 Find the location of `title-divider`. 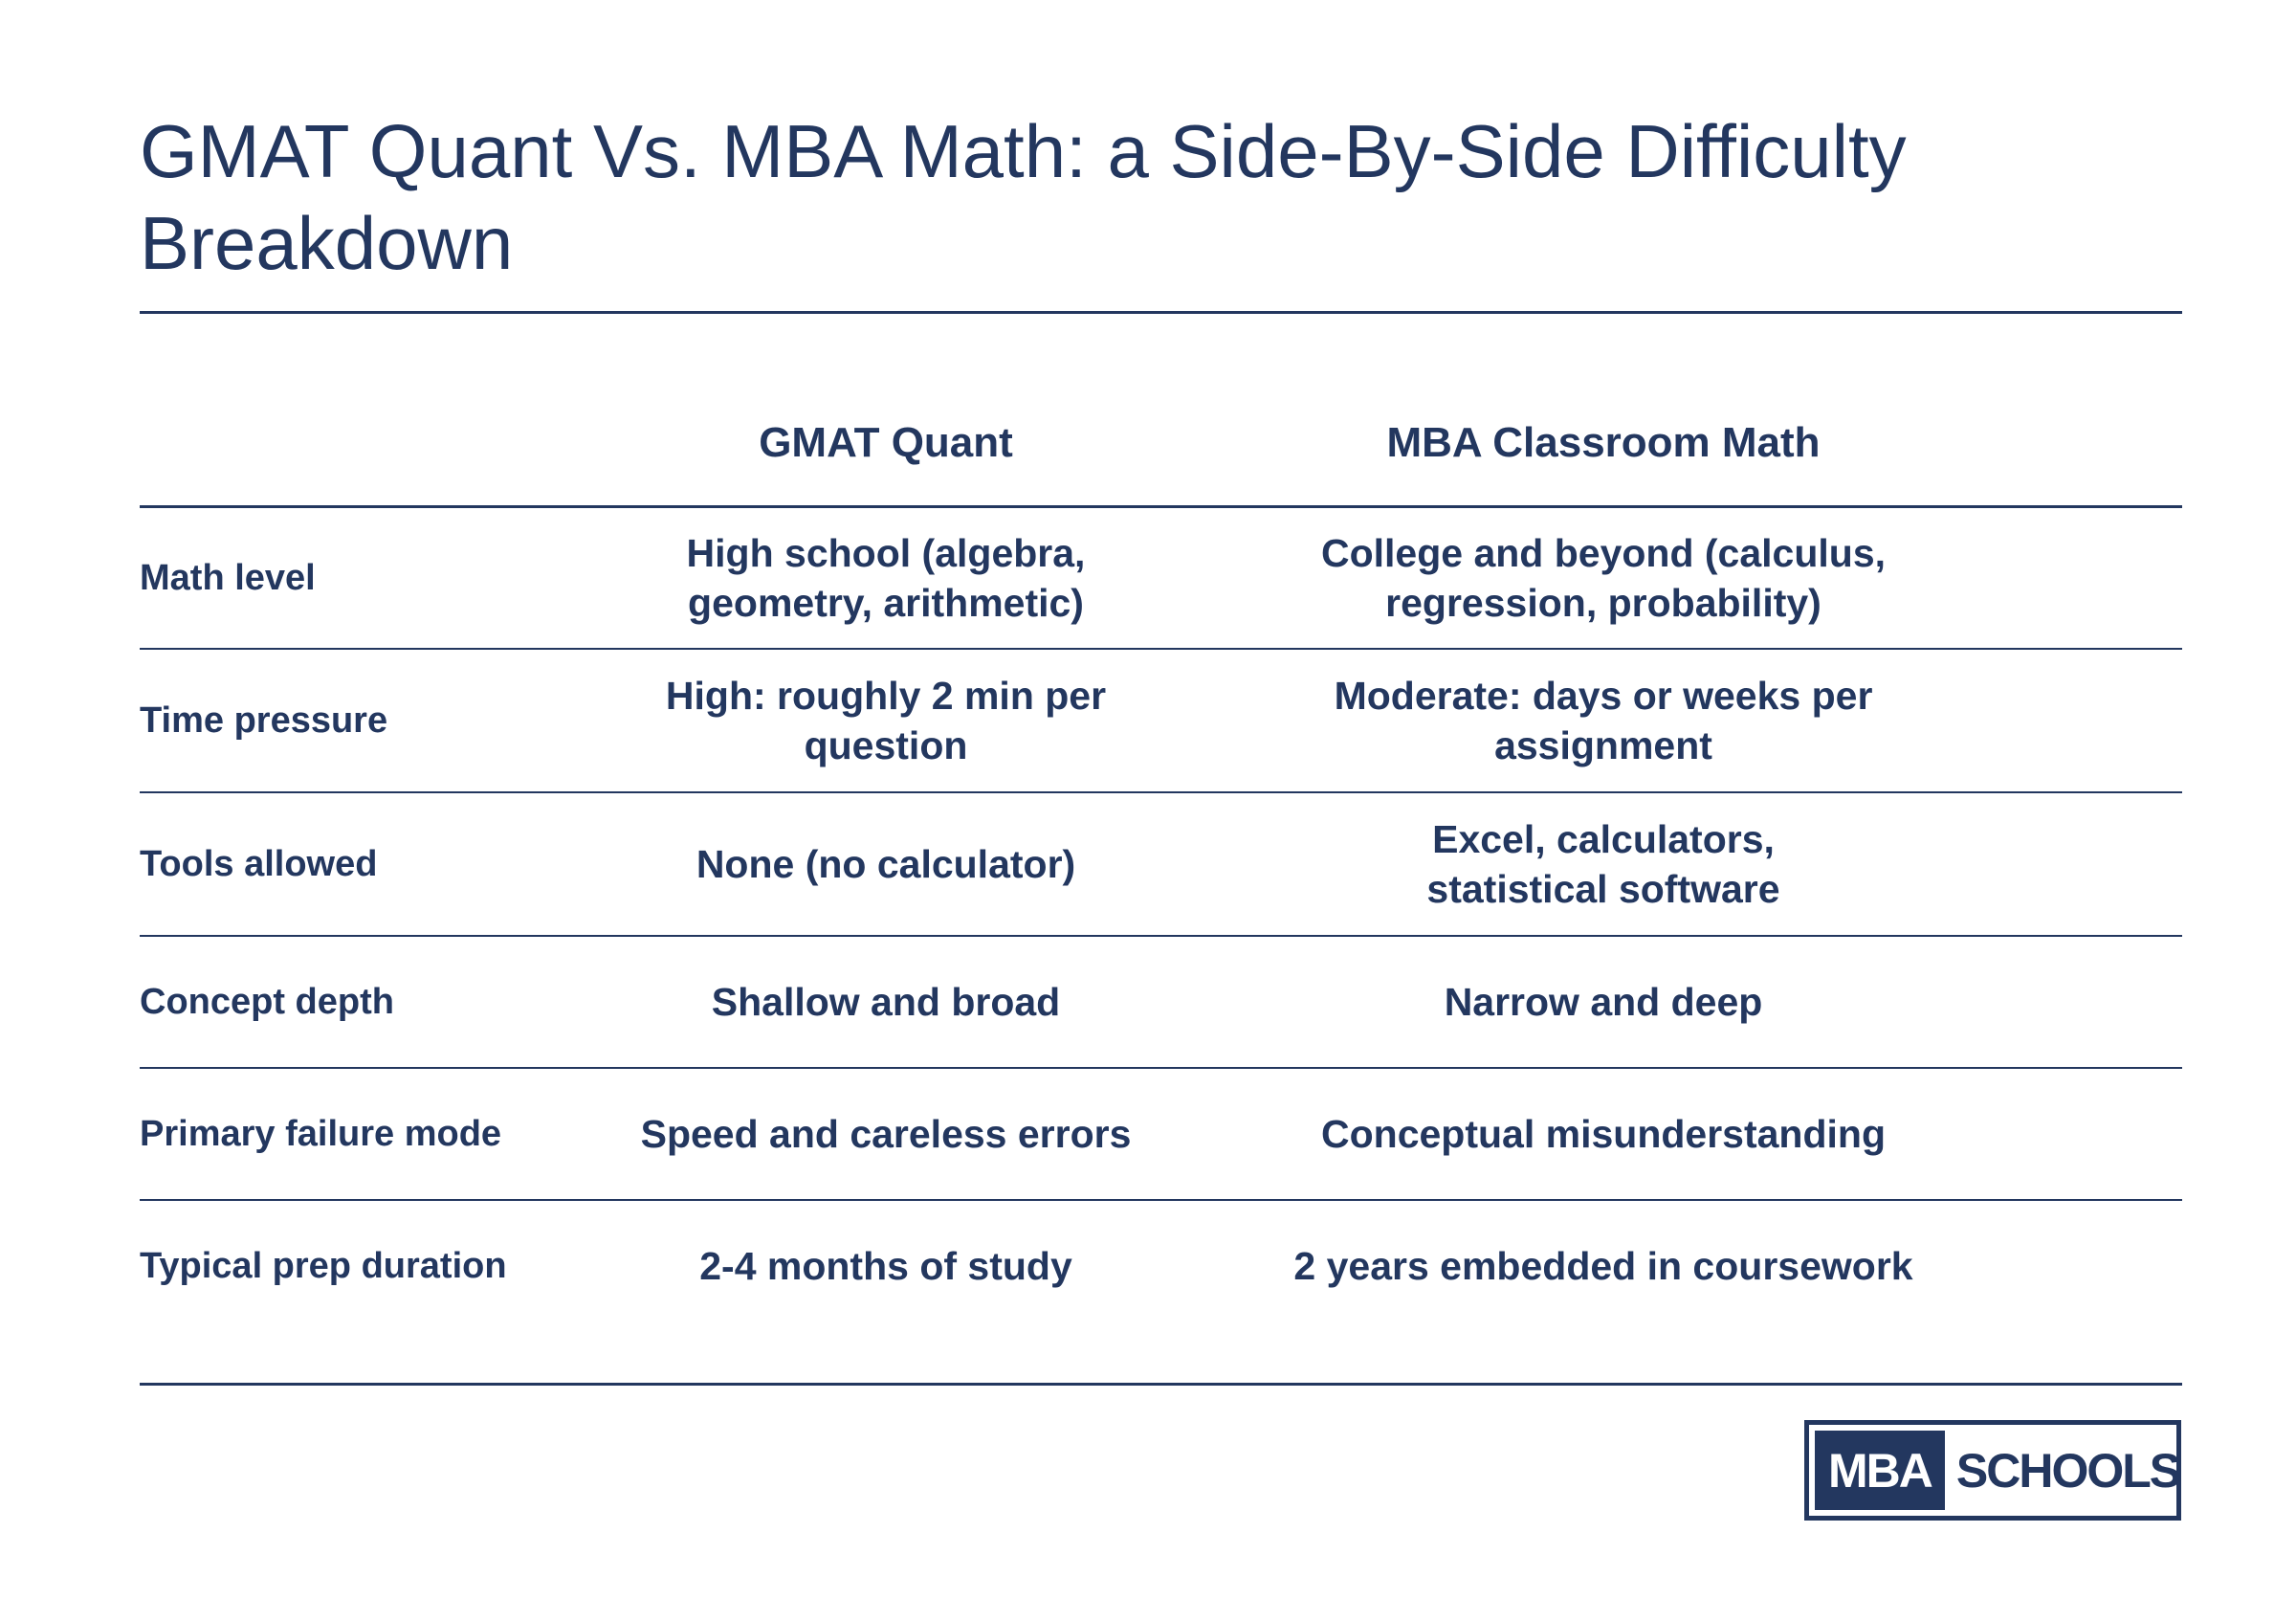

title-divider is located at coordinates (1161, 312).